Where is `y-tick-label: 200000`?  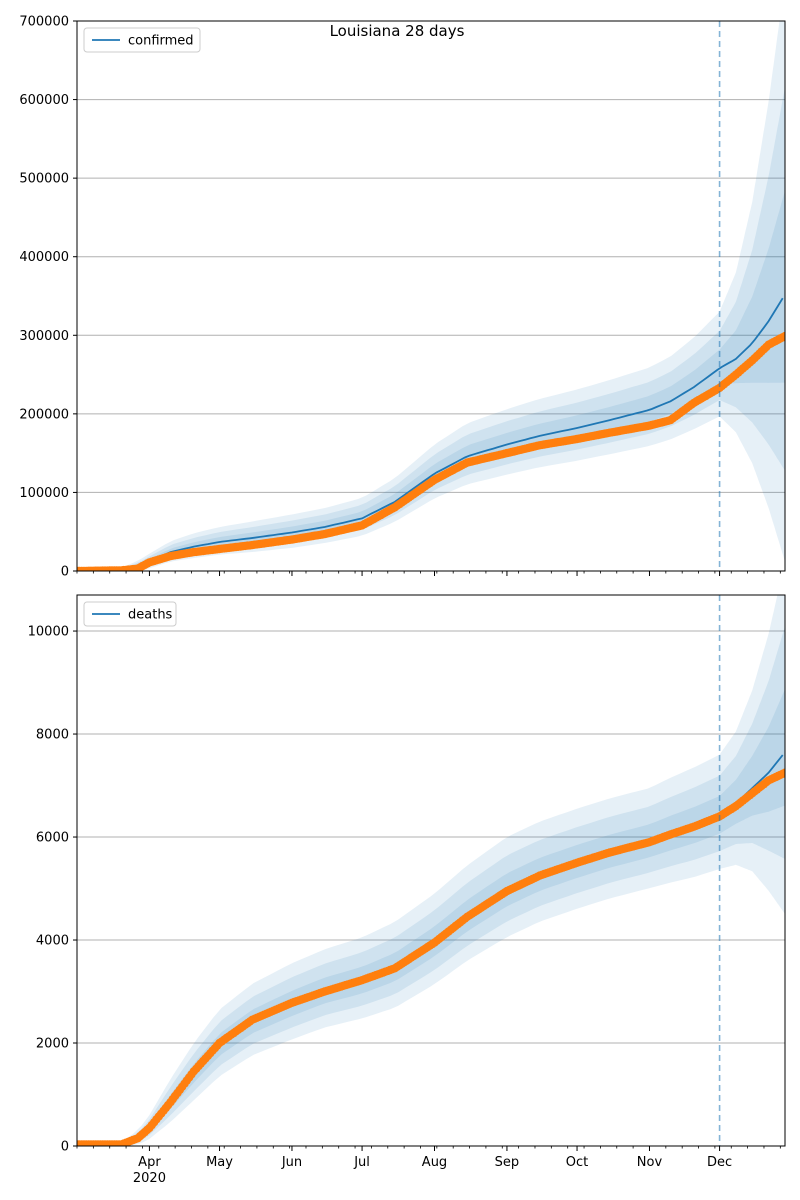 y-tick-label: 200000 is located at coordinates (44, 414).